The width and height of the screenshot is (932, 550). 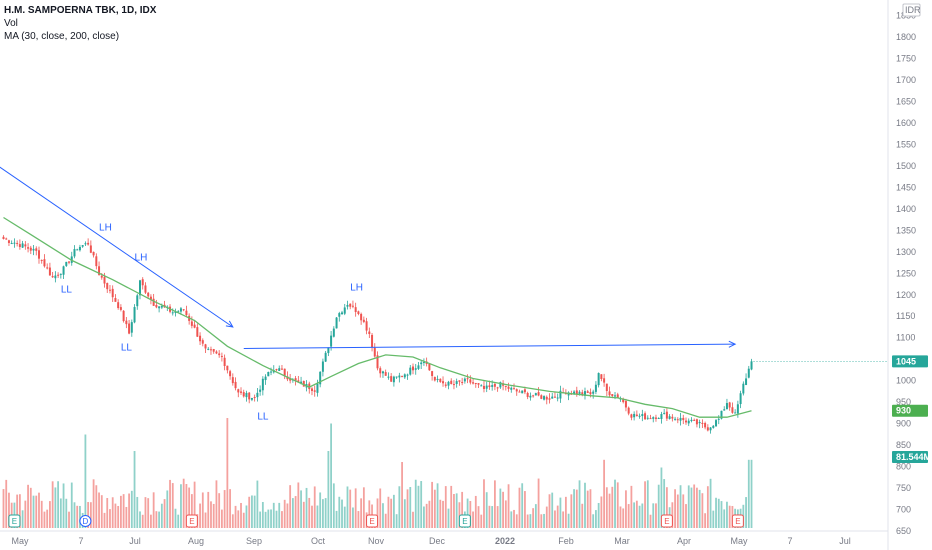 I want to click on price-tick-label: 1750, so click(x=906, y=59).